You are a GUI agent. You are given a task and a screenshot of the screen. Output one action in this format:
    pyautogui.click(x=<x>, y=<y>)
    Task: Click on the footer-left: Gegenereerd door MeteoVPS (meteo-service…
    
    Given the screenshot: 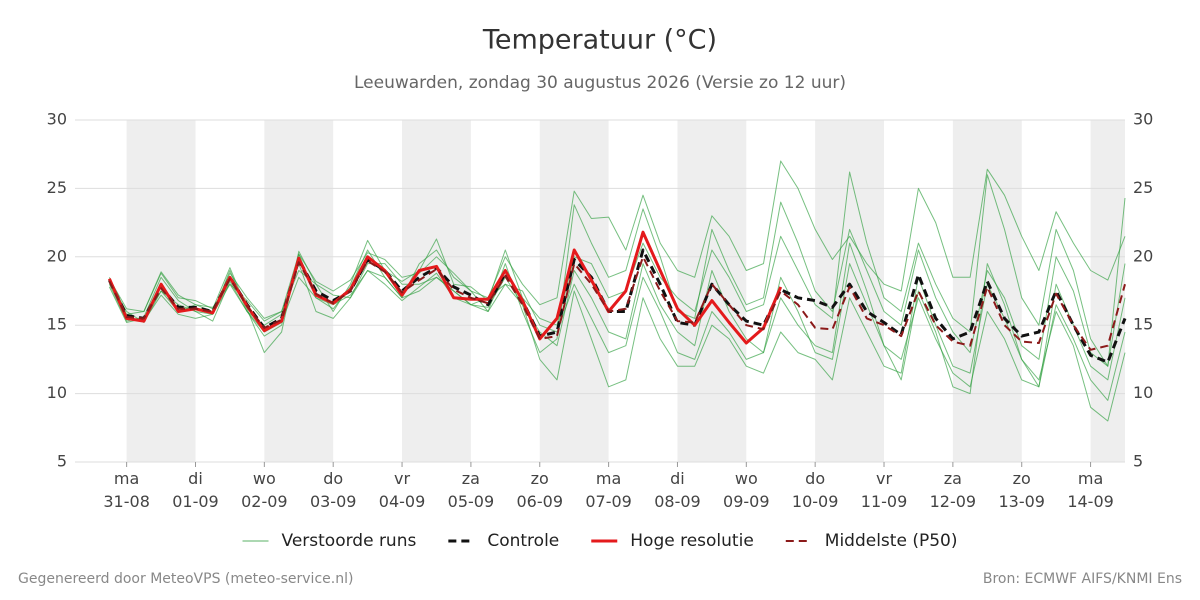 What is the action you would take?
    pyautogui.click(x=186, y=579)
    